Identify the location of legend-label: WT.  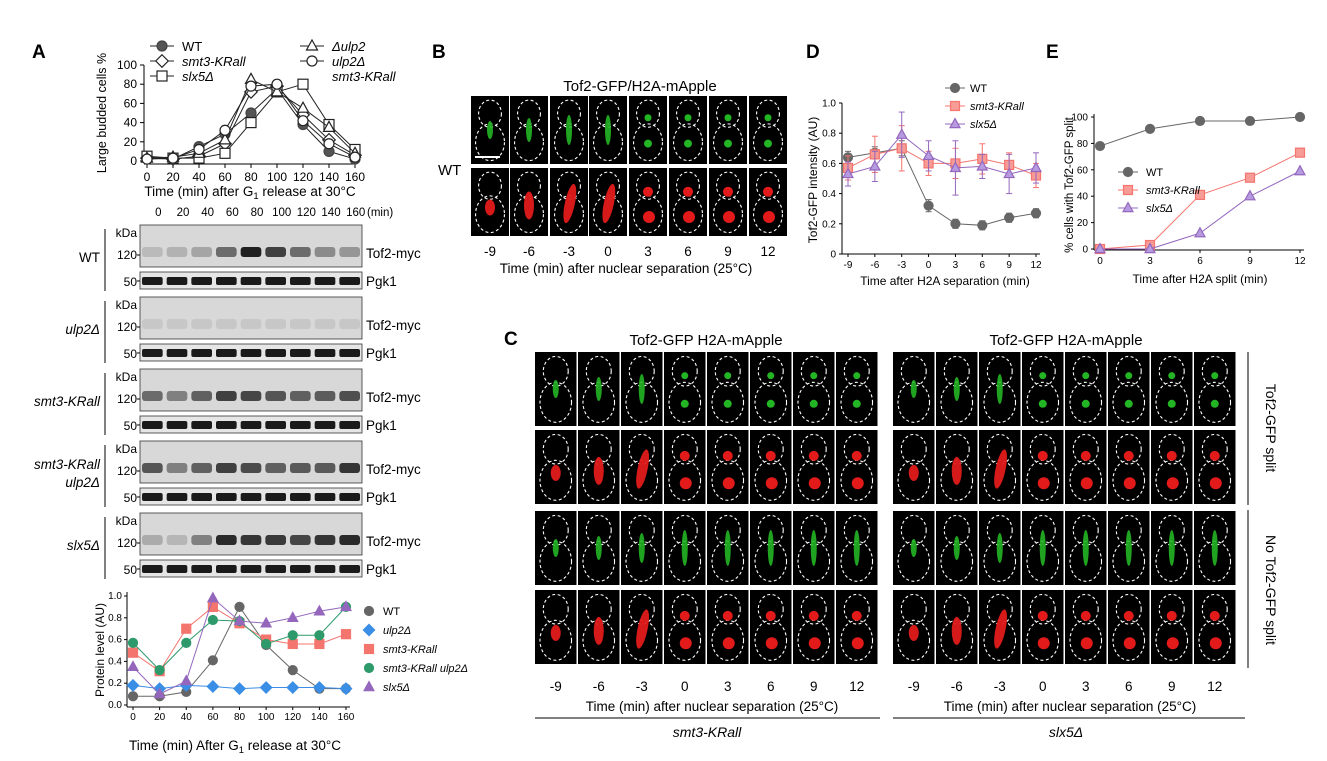
(192, 46).